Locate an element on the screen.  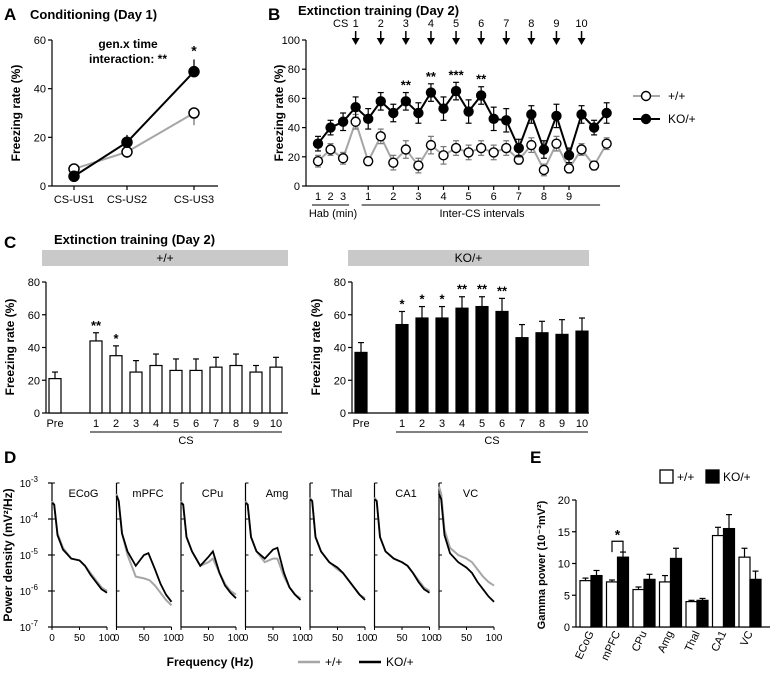
chart-e-ylabel: Gamma power (10⁻³mV²) is located at coordinates (542, 564).